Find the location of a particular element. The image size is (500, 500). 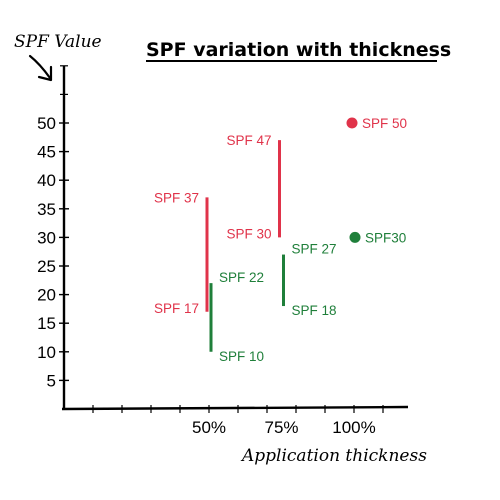

y-tick-label: 10 is located at coordinates (46, 352).